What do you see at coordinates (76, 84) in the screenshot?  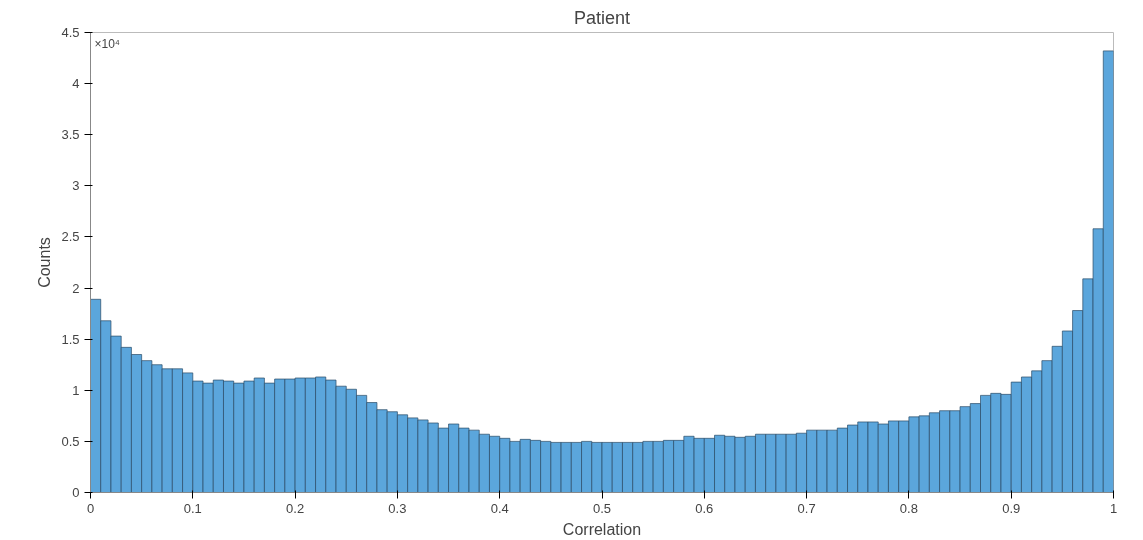 I see `y-tick-label: 4` at bounding box center [76, 84].